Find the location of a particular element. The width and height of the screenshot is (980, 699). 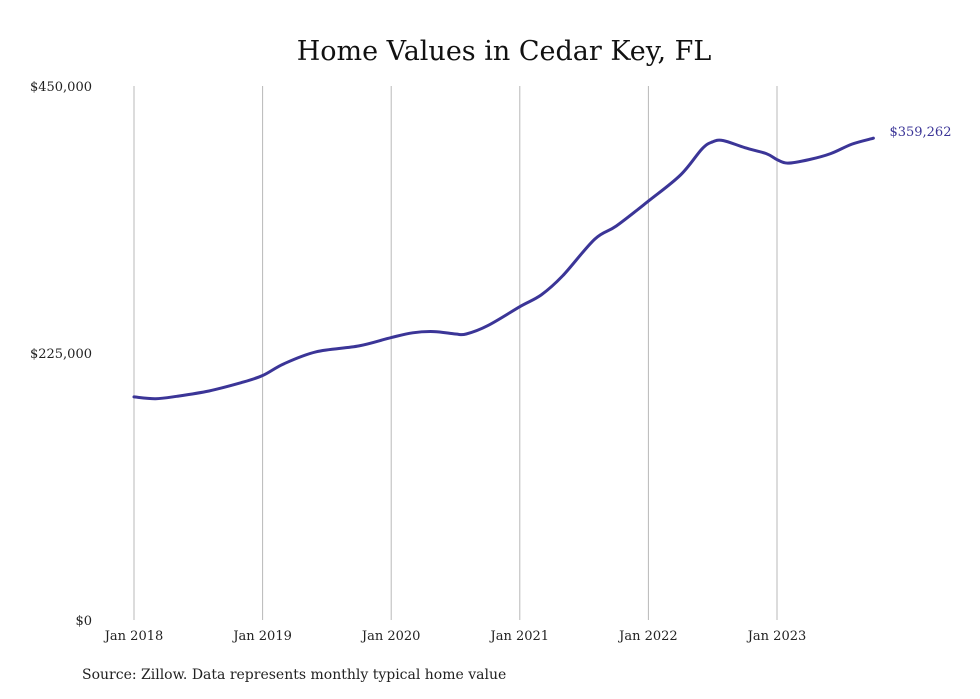

x-tick-label: Jan 2019 is located at coordinates (261, 636).